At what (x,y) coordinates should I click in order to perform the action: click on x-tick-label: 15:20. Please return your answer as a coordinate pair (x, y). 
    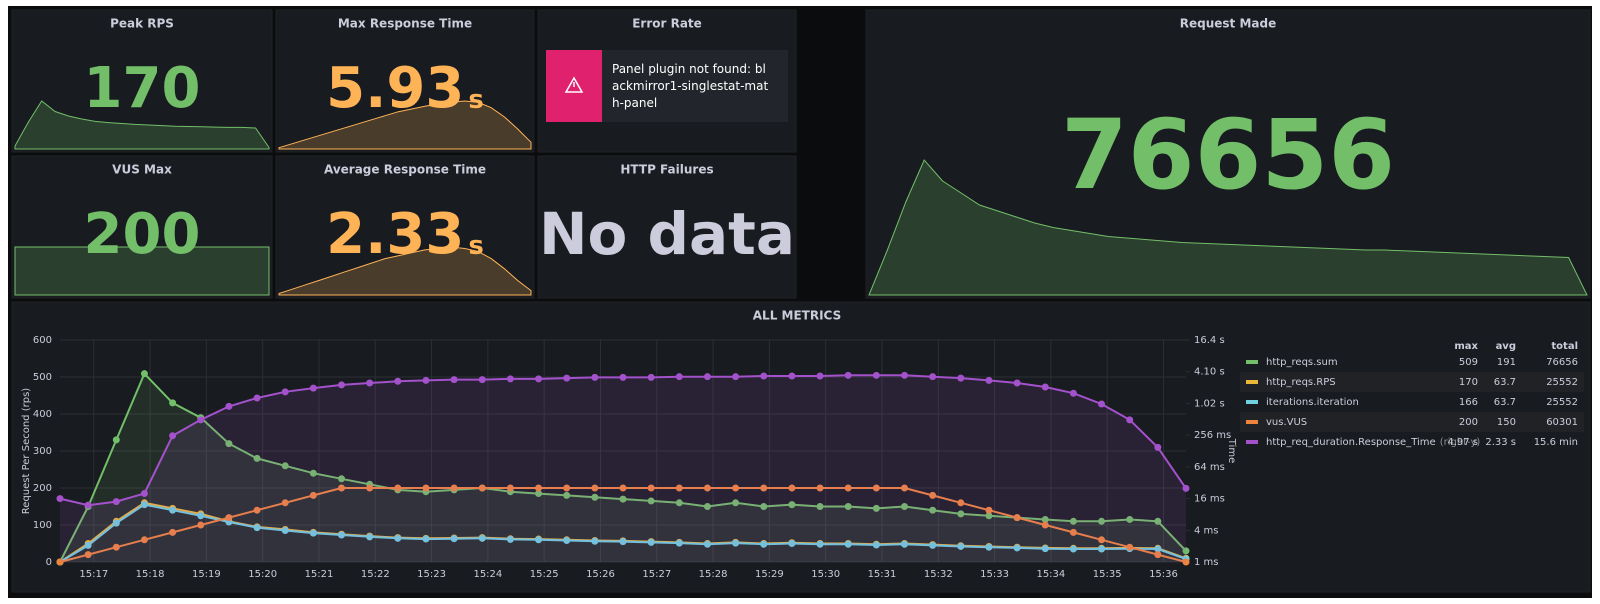
    Looking at the image, I should click on (262, 574).